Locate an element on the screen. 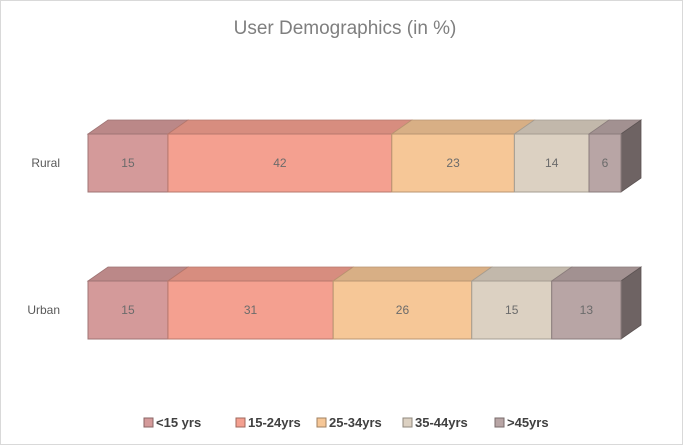 Image resolution: width=683 pixels, height=446 pixels. legend-item-45yrs: >45yrs is located at coordinates (521, 422).